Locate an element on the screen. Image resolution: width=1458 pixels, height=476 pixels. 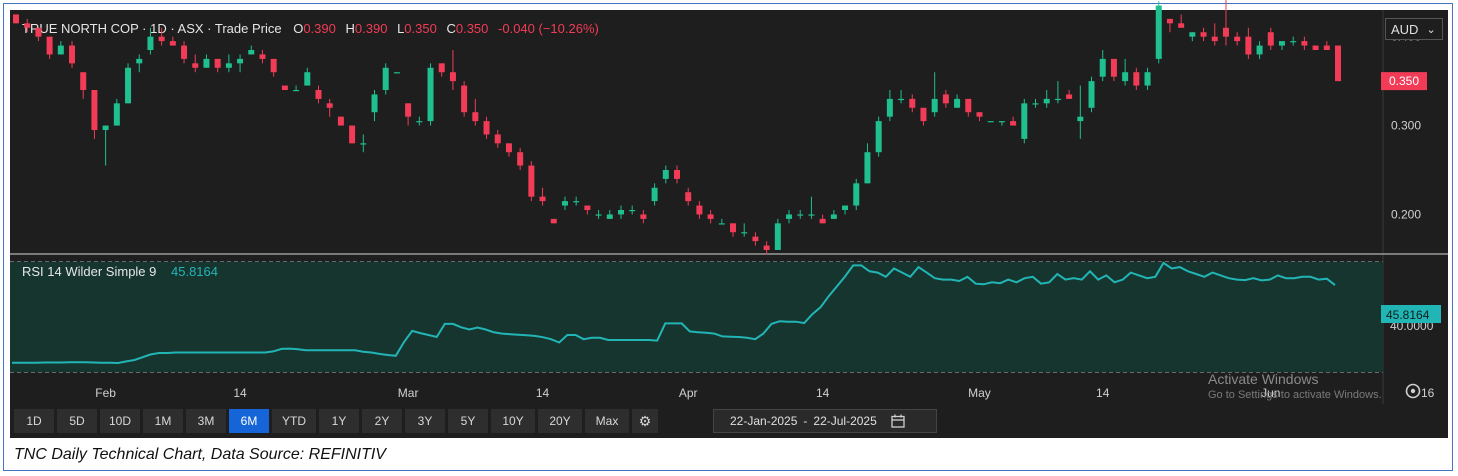
range-button-3m: 3M is located at coordinates (206, 421).